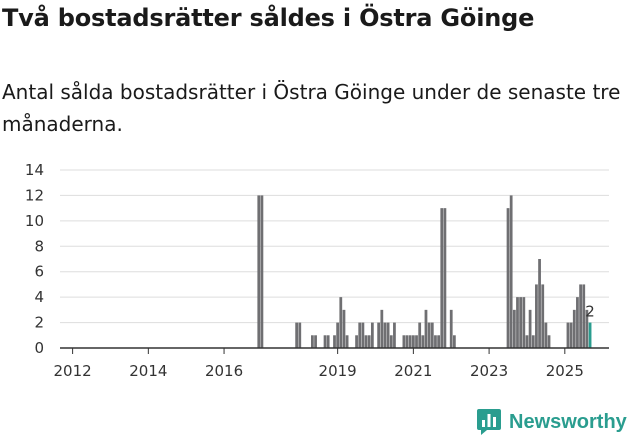  I want to click on x-tick-label: 2021, so click(413, 371).